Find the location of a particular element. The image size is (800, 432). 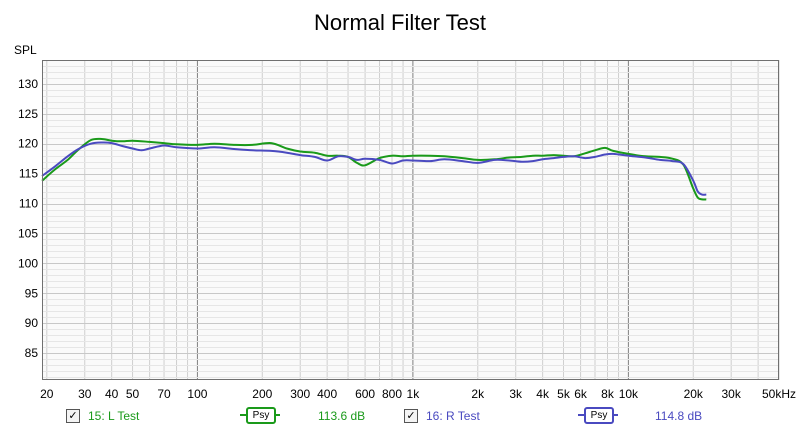

y-axis-label: SPL is located at coordinates (25, 50).